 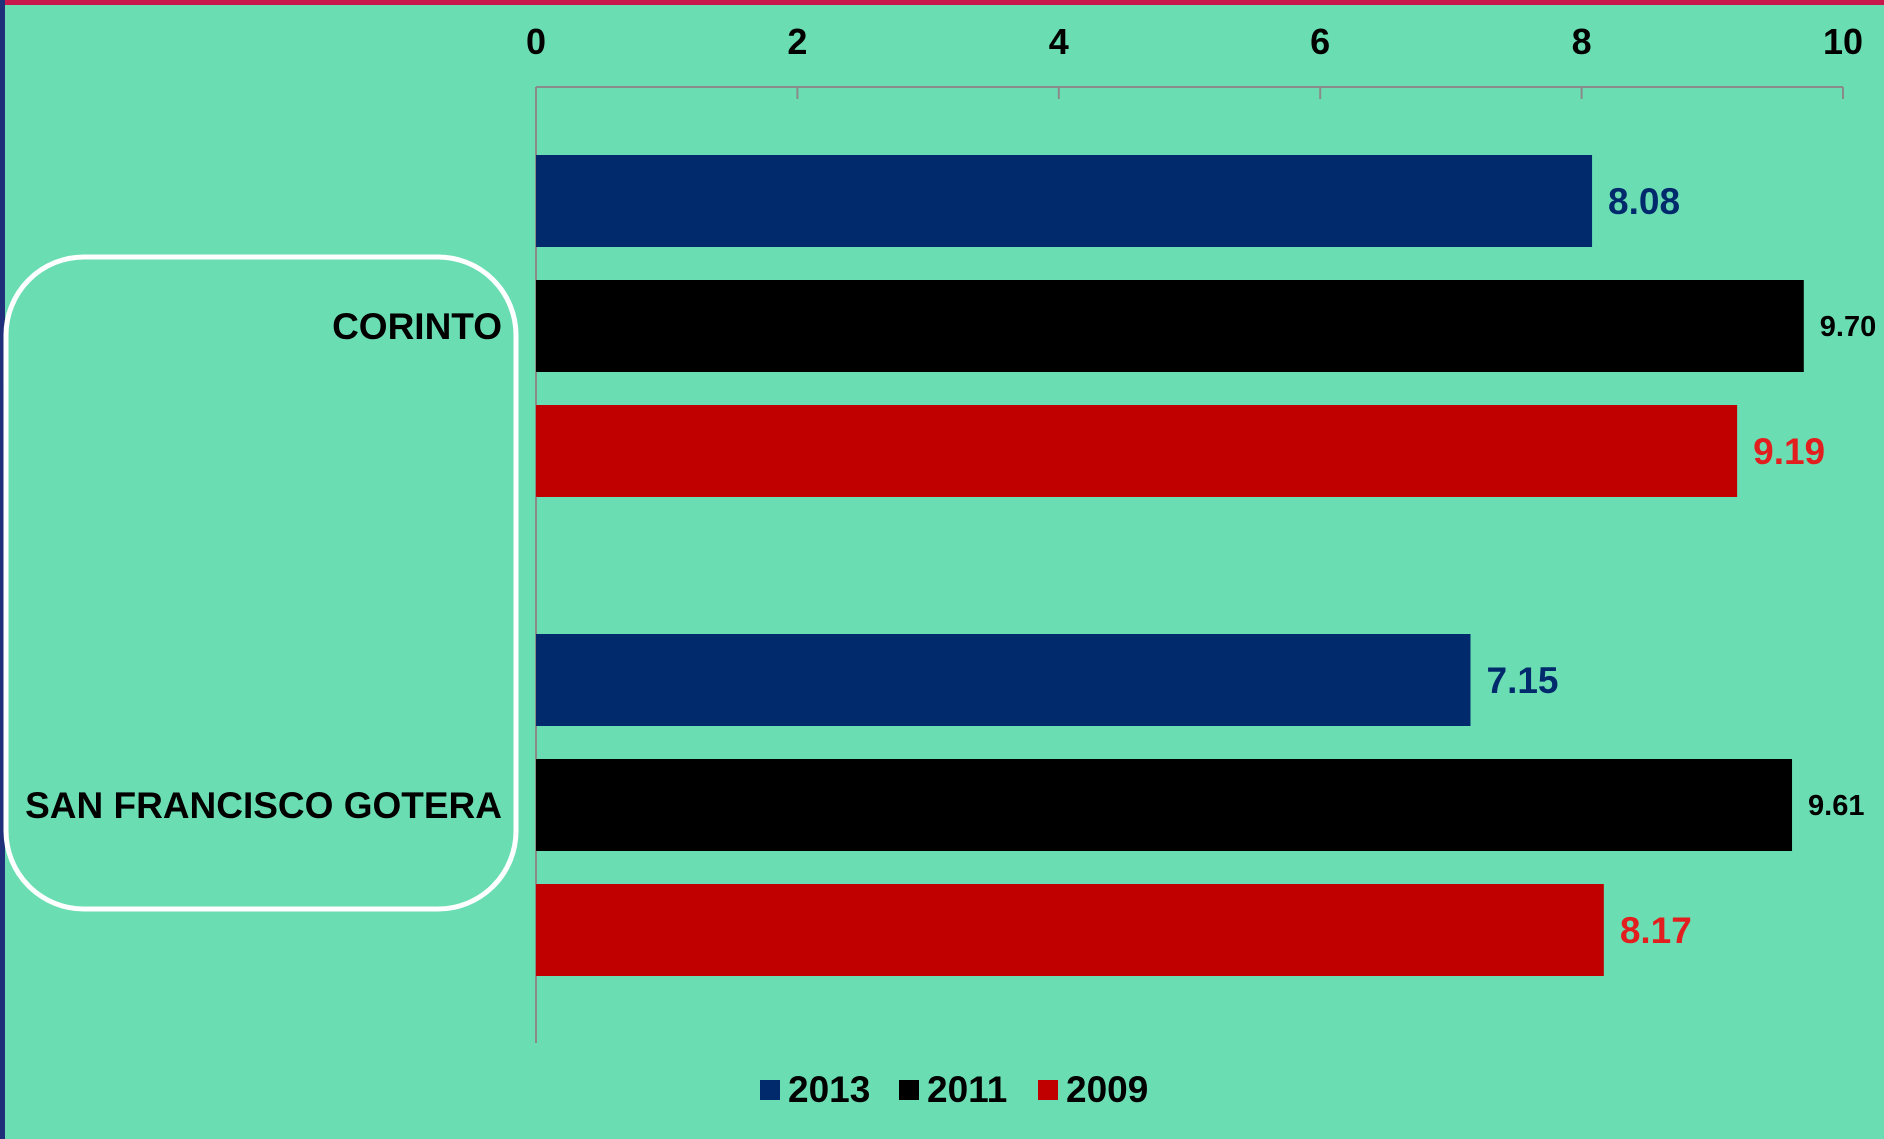 I want to click on legend-item: 2011, so click(x=953, y=1089).